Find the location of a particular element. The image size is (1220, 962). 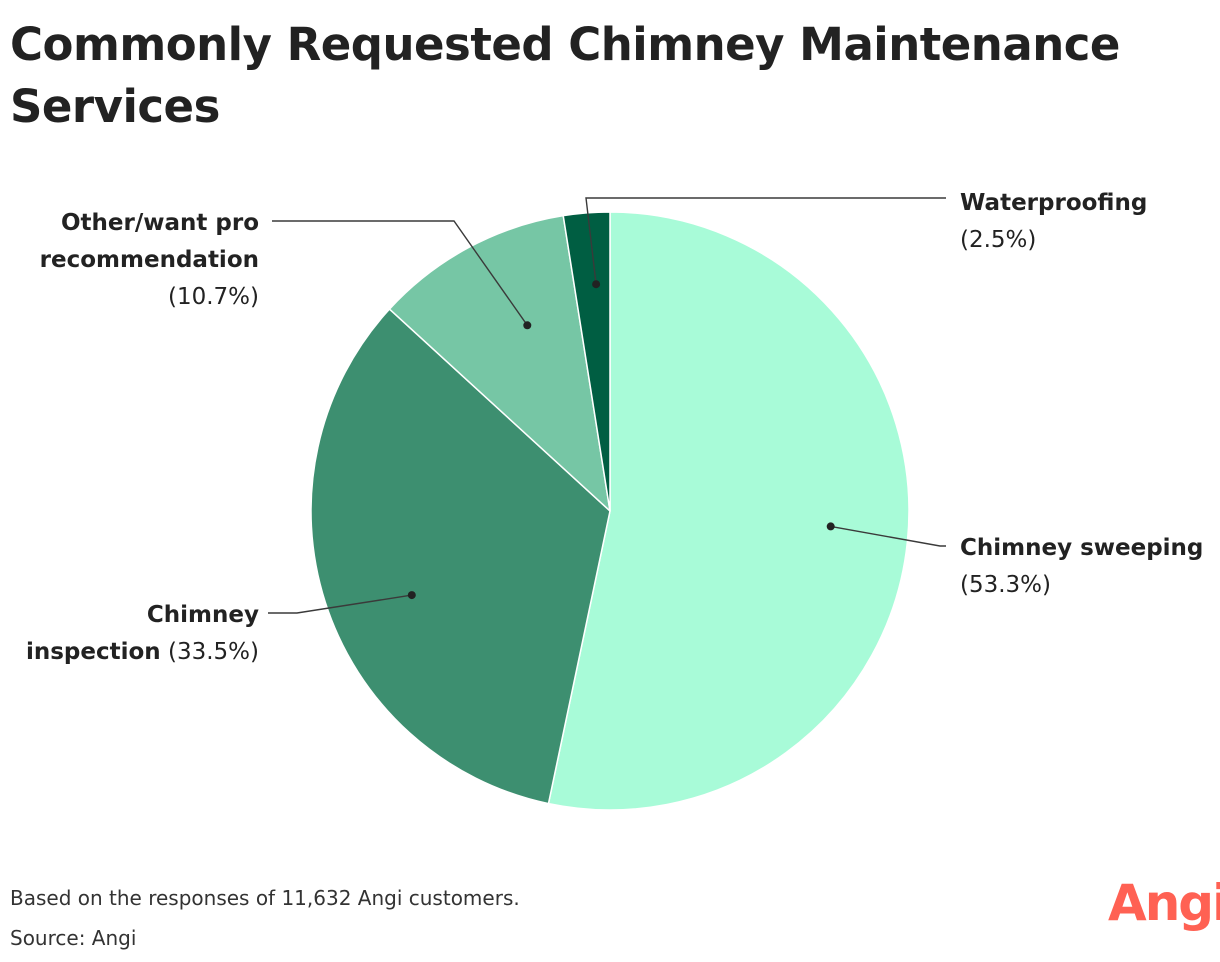

leader-line-waterproofing is located at coordinates (765, 241).